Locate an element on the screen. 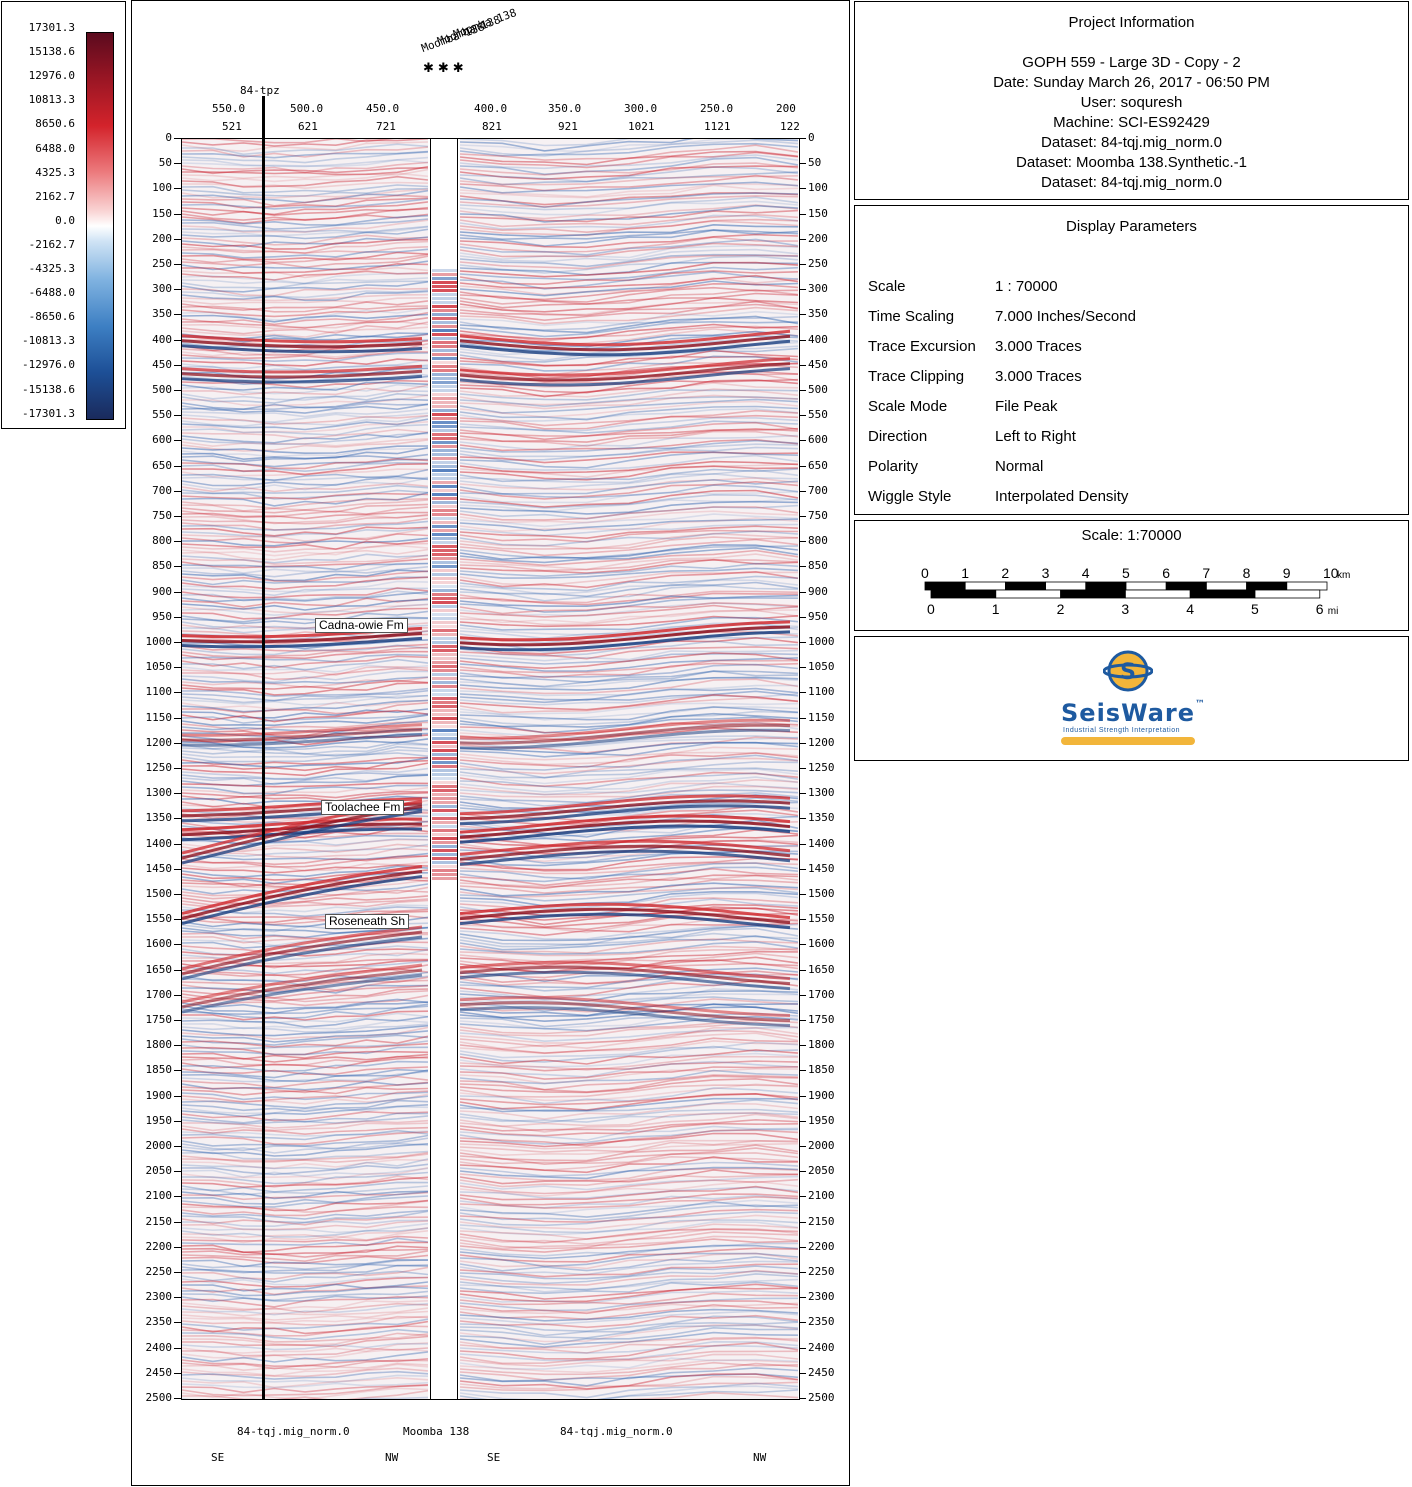 Image resolution: width=1412 pixels, height=1487 pixels. seisware-logo-text: SeisWare™ is located at coordinates (1133, 713).